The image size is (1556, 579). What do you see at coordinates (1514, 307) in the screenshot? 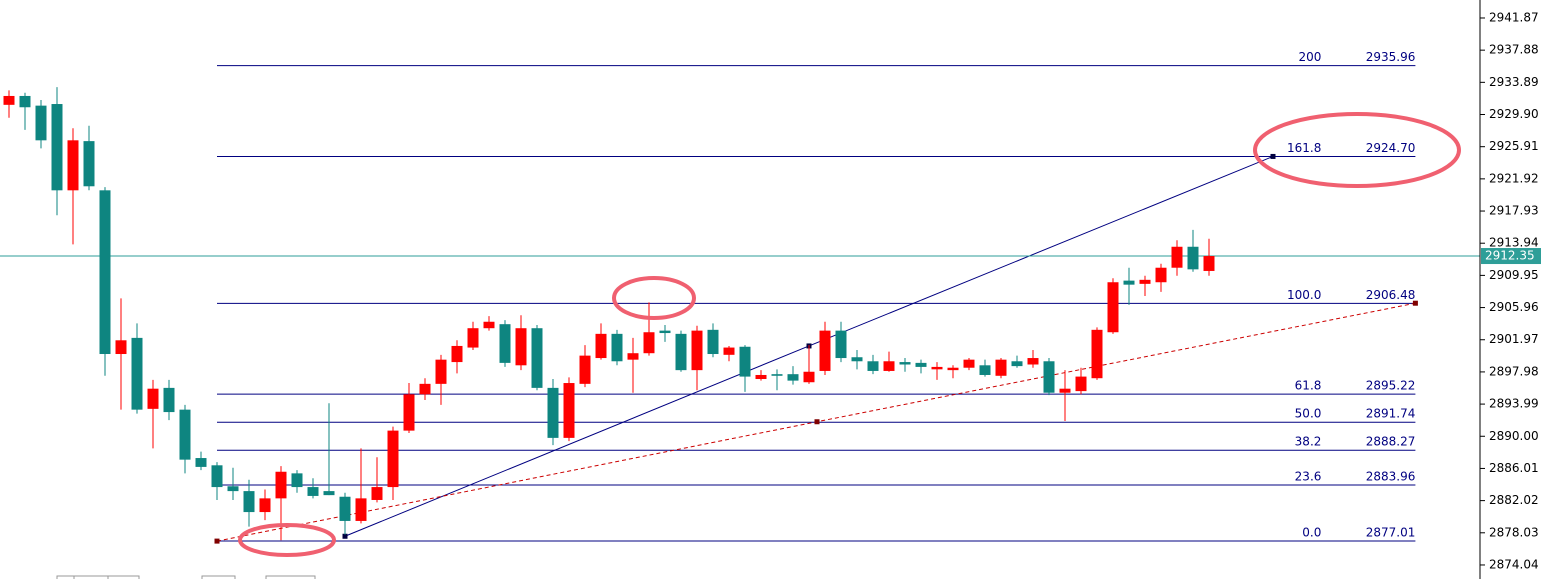
I see `y-tick-label: 2905.96` at bounding box center [1514, 307].